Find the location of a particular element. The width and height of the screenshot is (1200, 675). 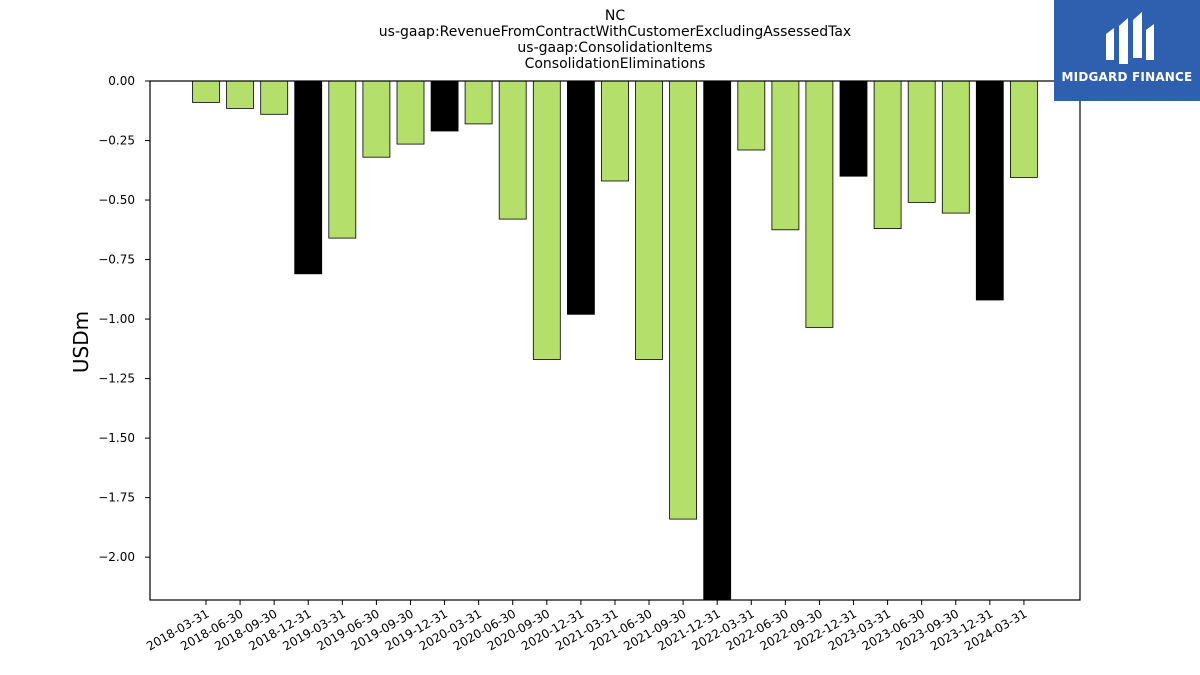

y-tick-label: −1.75 is located at coordinates (116, 498).